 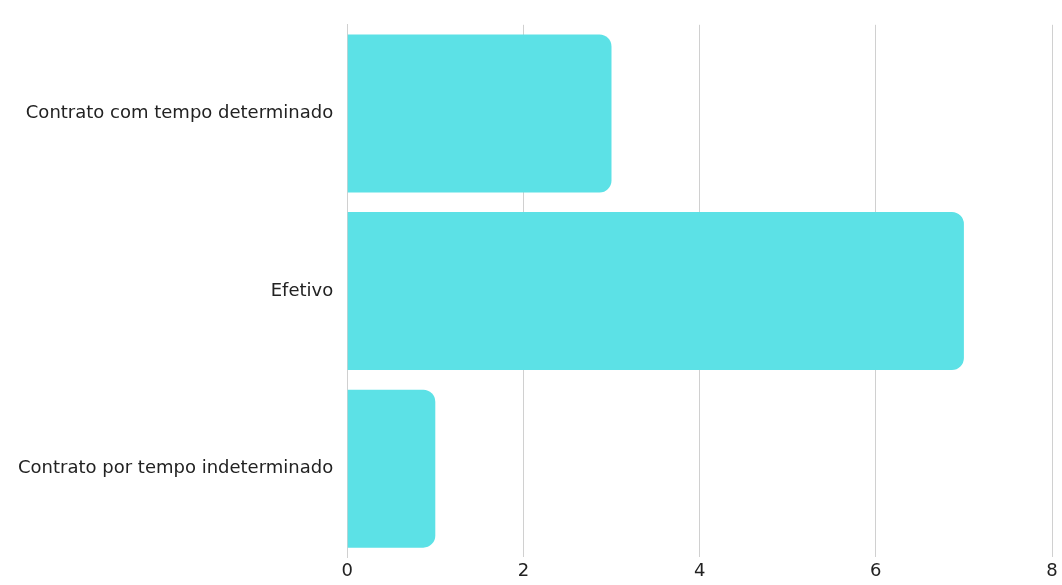 What do you see at coordinates (1052, 569) in the screenshot?
I see `x-tick-label: 8` at bounding box center [1052, 569].